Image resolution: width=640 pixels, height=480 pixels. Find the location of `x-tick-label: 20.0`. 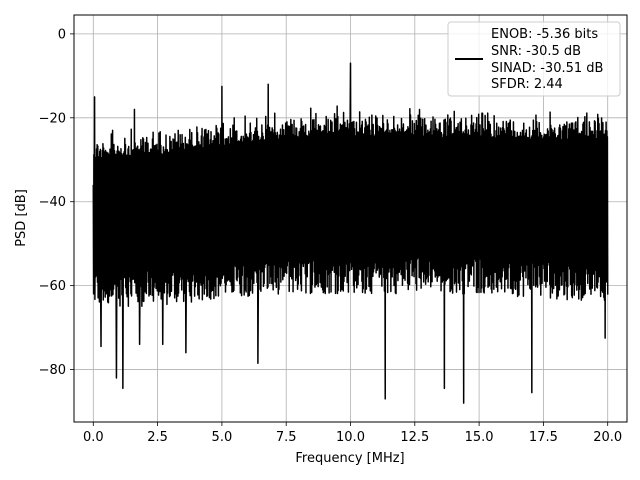

x-tick-label: 20.0 is located at coordinates (607, 437).